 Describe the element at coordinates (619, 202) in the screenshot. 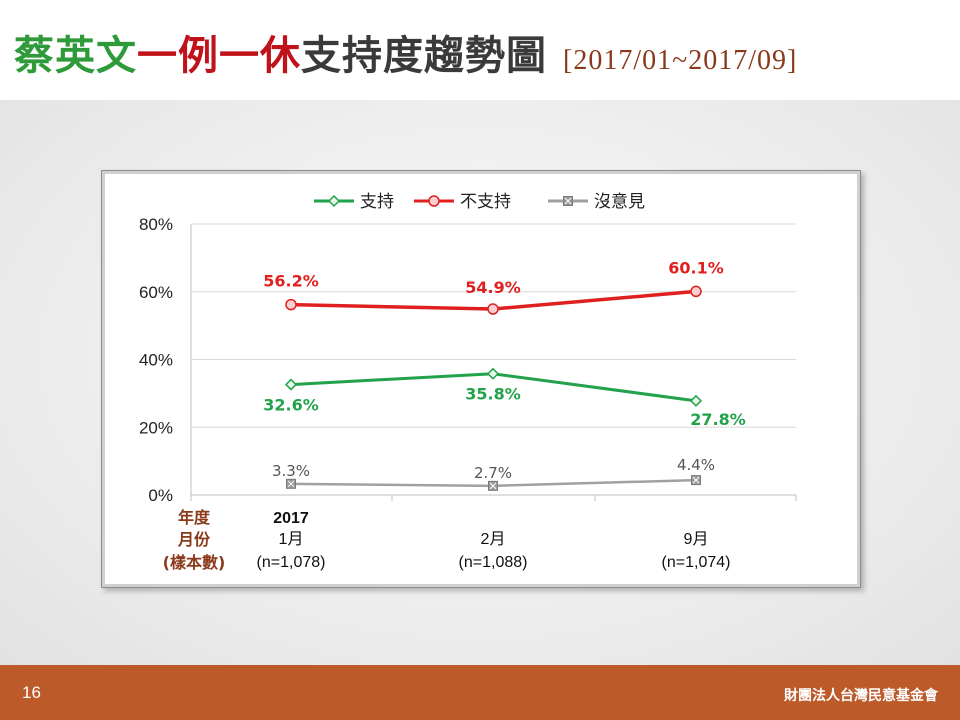

I see `legend-label: 沒意見` at that location.